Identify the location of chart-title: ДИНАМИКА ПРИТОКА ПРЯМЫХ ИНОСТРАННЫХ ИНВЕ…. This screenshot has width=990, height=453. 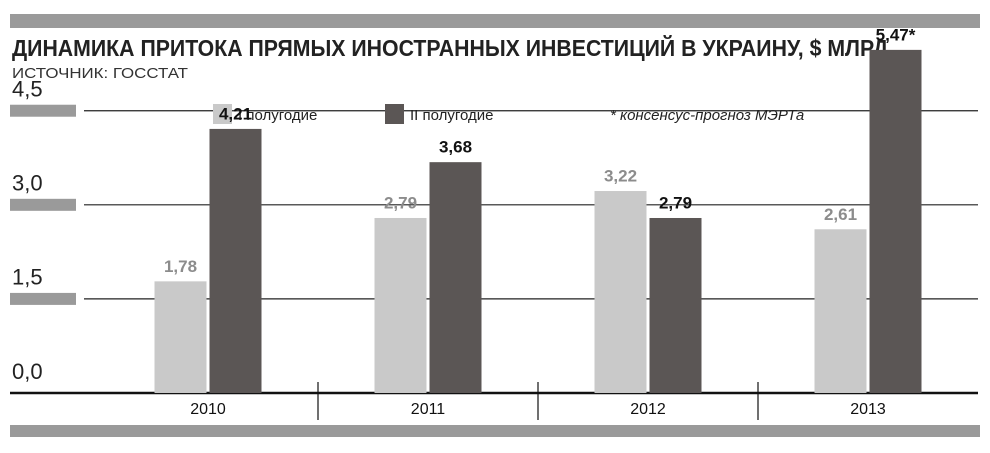
(450, 47).